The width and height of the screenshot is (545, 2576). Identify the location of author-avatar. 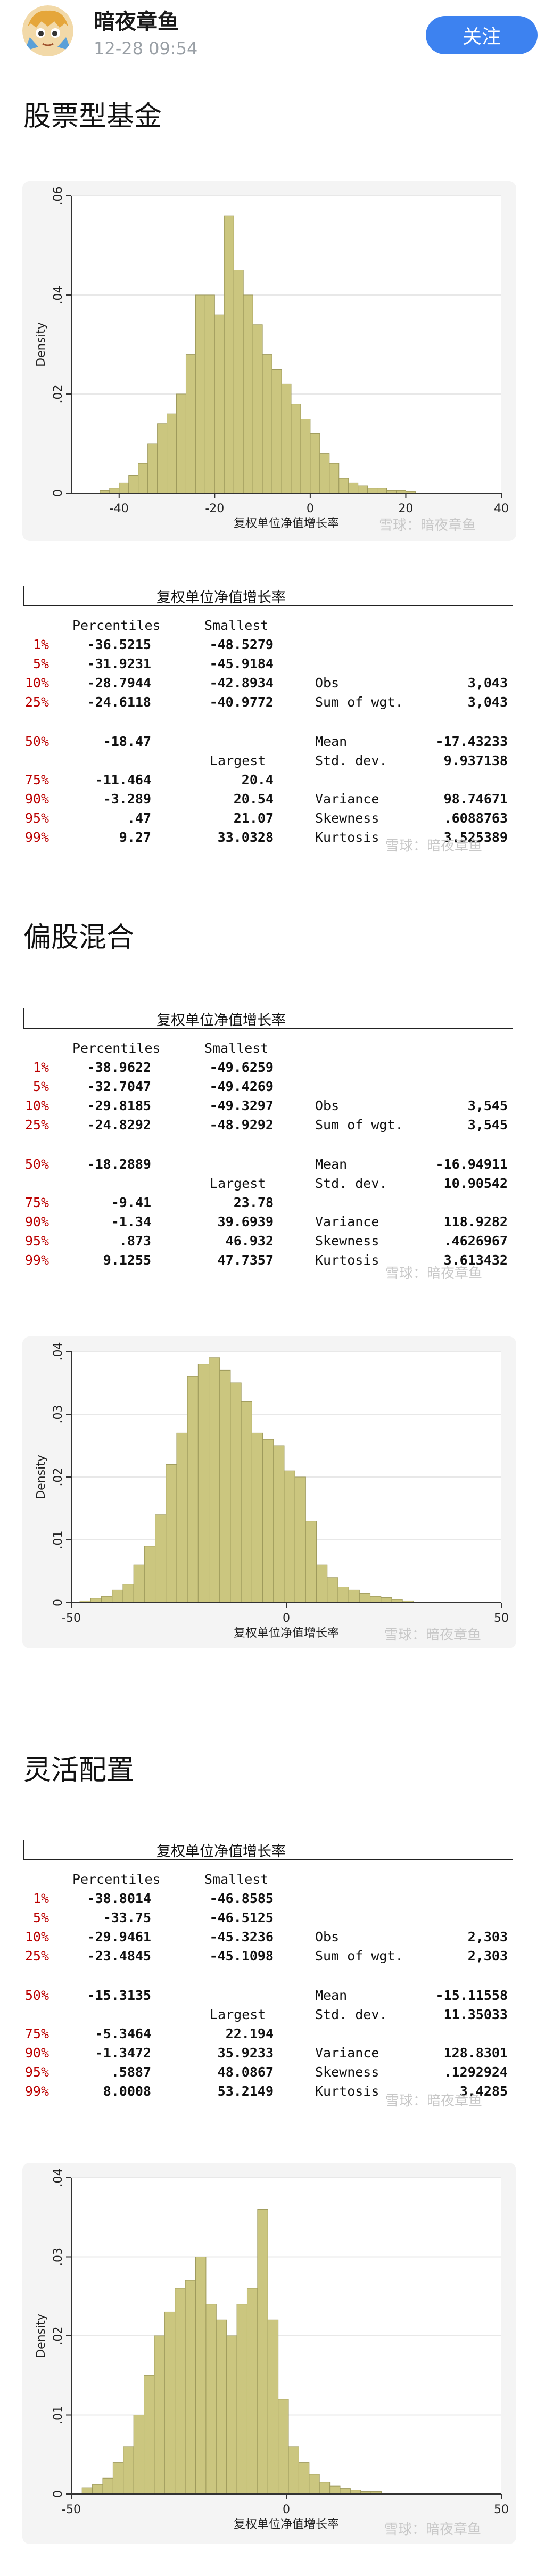
(47, 30).